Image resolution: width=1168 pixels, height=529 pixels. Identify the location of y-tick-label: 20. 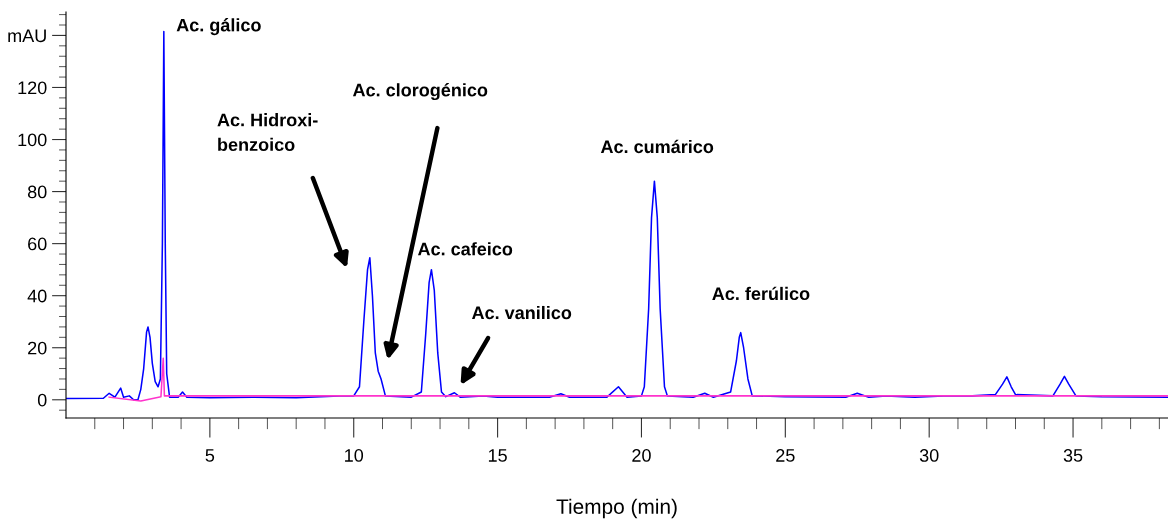
(37, 348).